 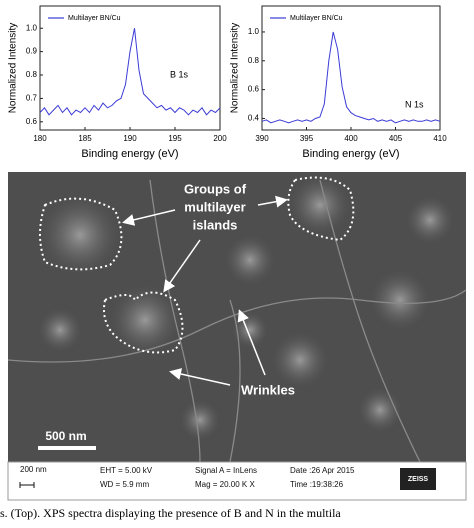 I want to click on x-tick-label: 390, so click(x=262, y=138).